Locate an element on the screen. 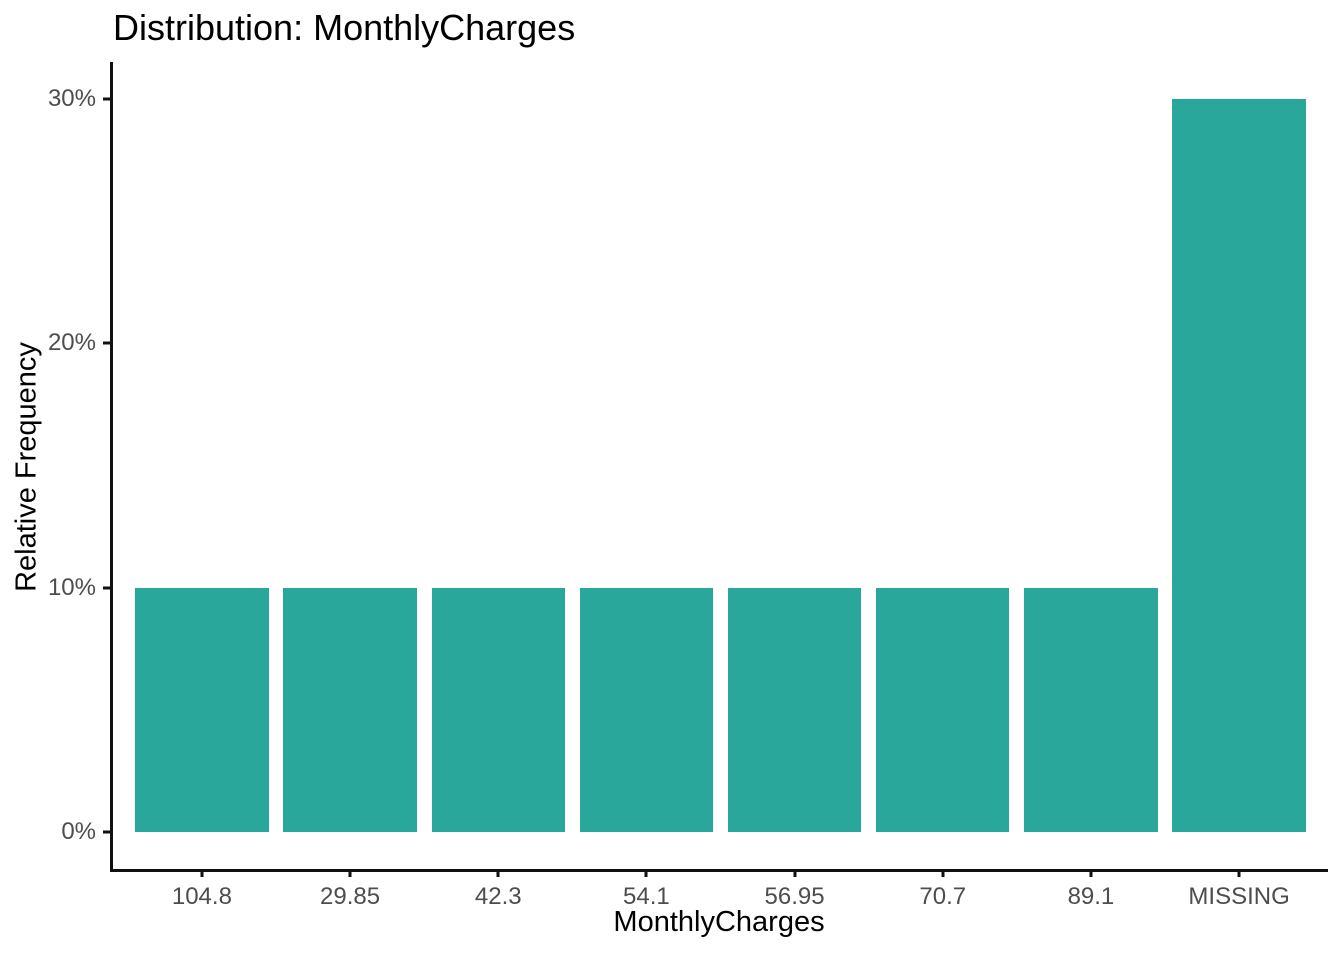 This screenshot has height=960, width=1344. bar-56.95 is located at coordinates (794, 710).